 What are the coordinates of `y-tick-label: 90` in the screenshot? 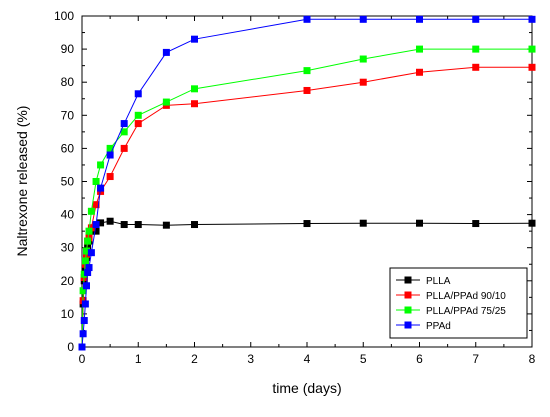 It's located at (68, 49).